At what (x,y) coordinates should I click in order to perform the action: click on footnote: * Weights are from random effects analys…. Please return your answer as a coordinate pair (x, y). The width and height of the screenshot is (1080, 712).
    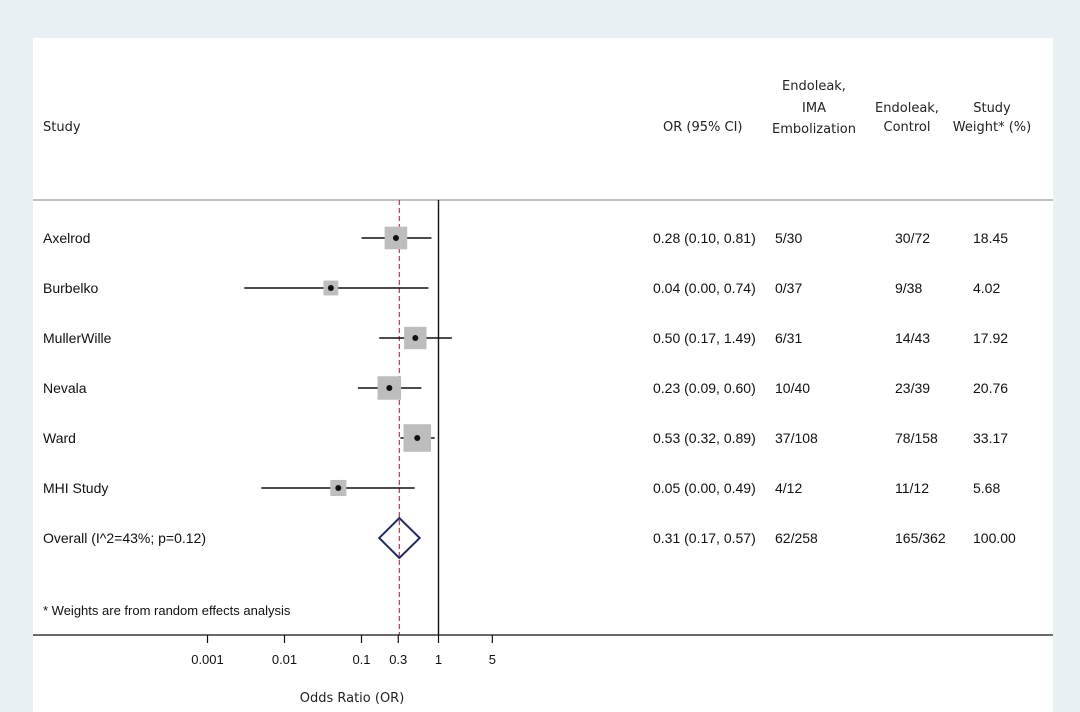
    Looking at the image, I should click on (167, 610).